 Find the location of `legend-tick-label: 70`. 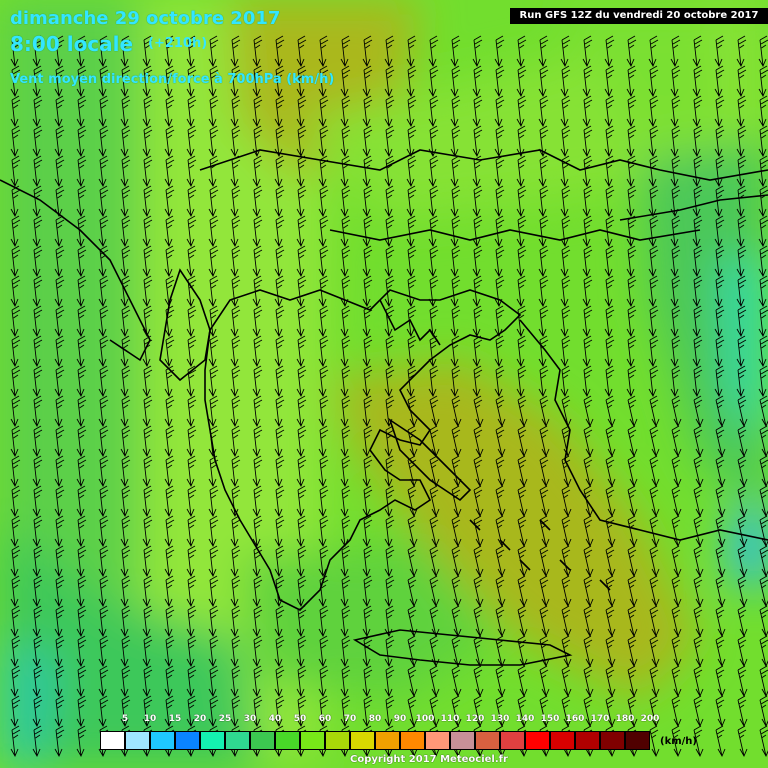

legend-tick-label: 70 is located at coordinates (350, 719).